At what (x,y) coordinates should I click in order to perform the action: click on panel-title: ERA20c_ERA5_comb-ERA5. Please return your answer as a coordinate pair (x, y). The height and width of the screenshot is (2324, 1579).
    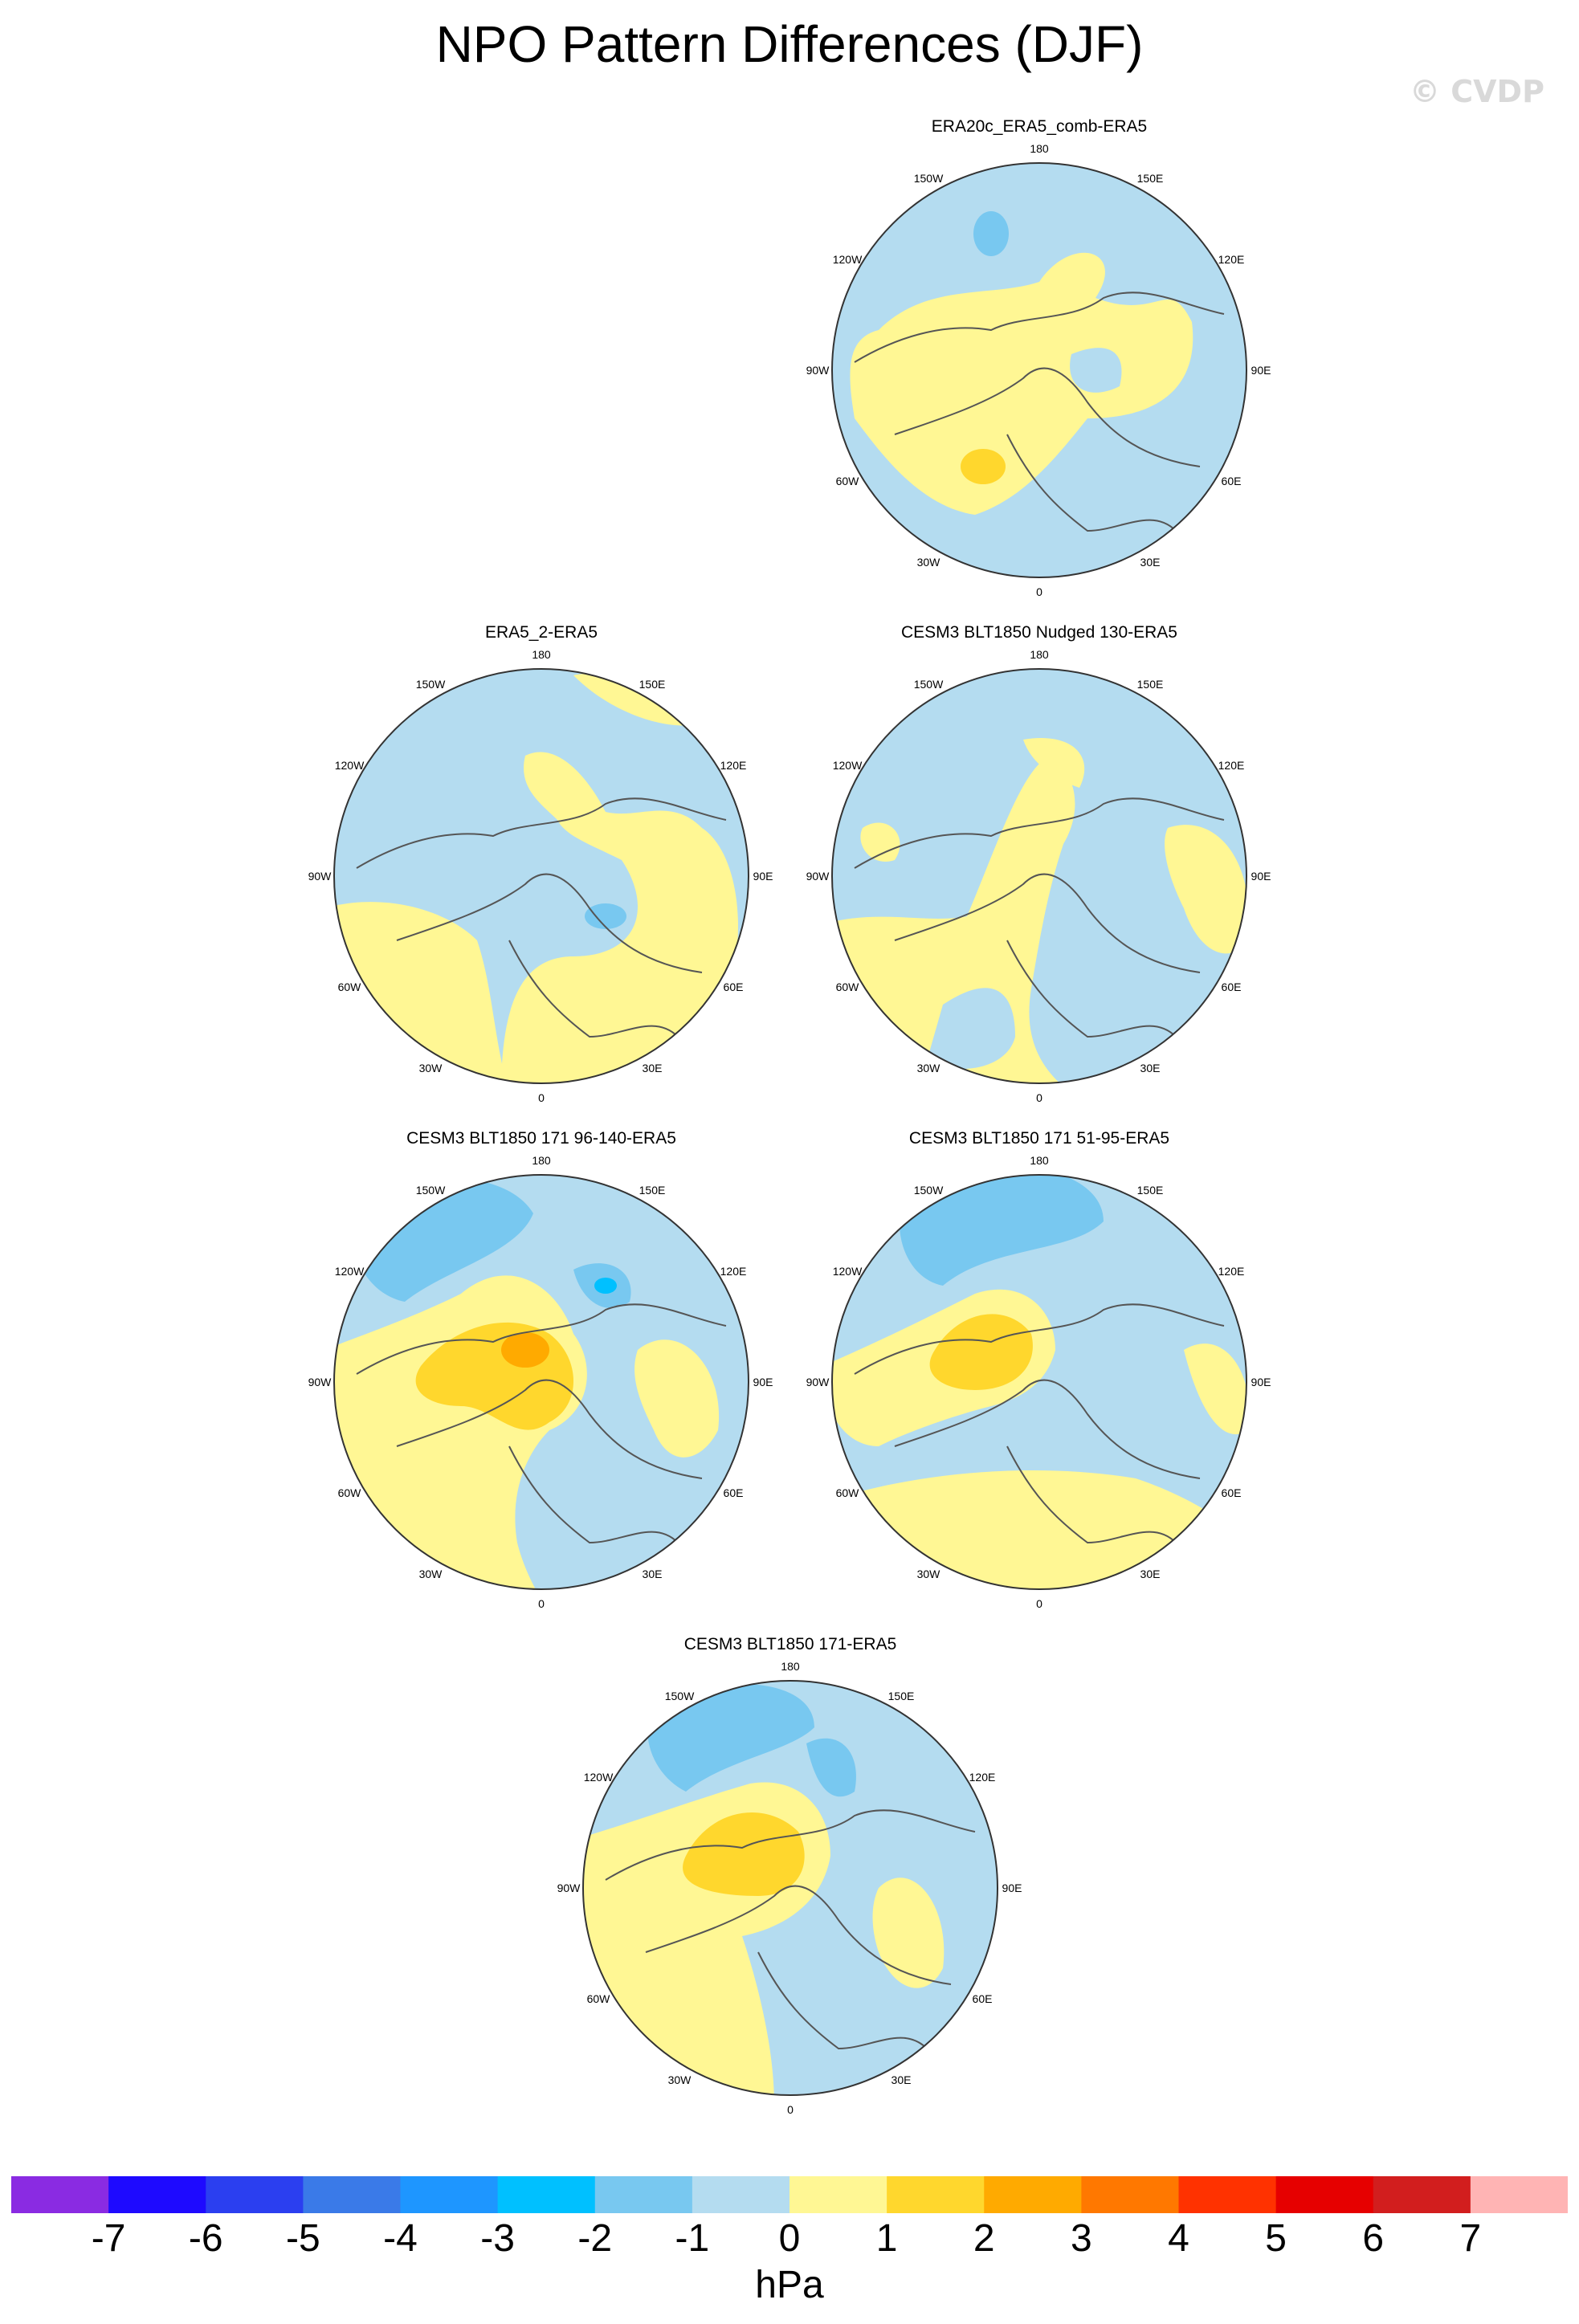
    Looking at the image, I should click on (1039, 127).